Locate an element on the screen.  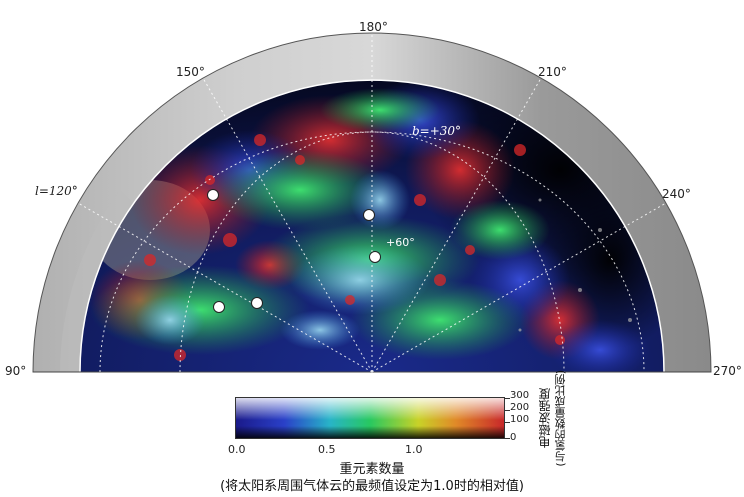
colorbar-right-tick-200: 200 is located at coordinates (520, 407).